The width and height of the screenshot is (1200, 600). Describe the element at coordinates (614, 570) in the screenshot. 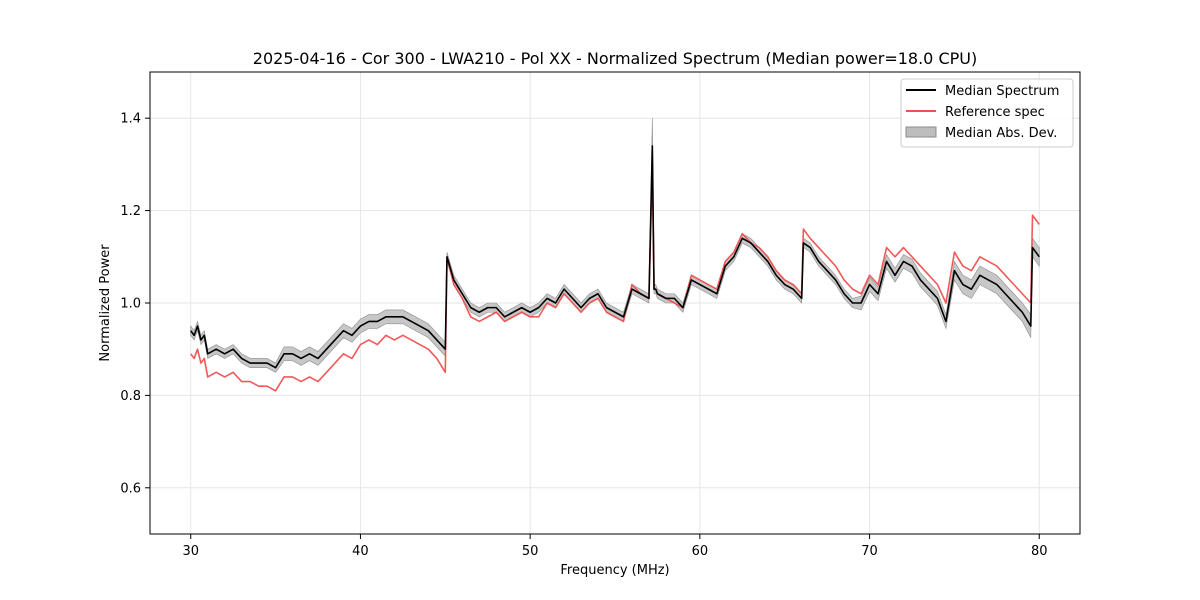

I see `x-axis-label: Frequency (MHz)` at that location.